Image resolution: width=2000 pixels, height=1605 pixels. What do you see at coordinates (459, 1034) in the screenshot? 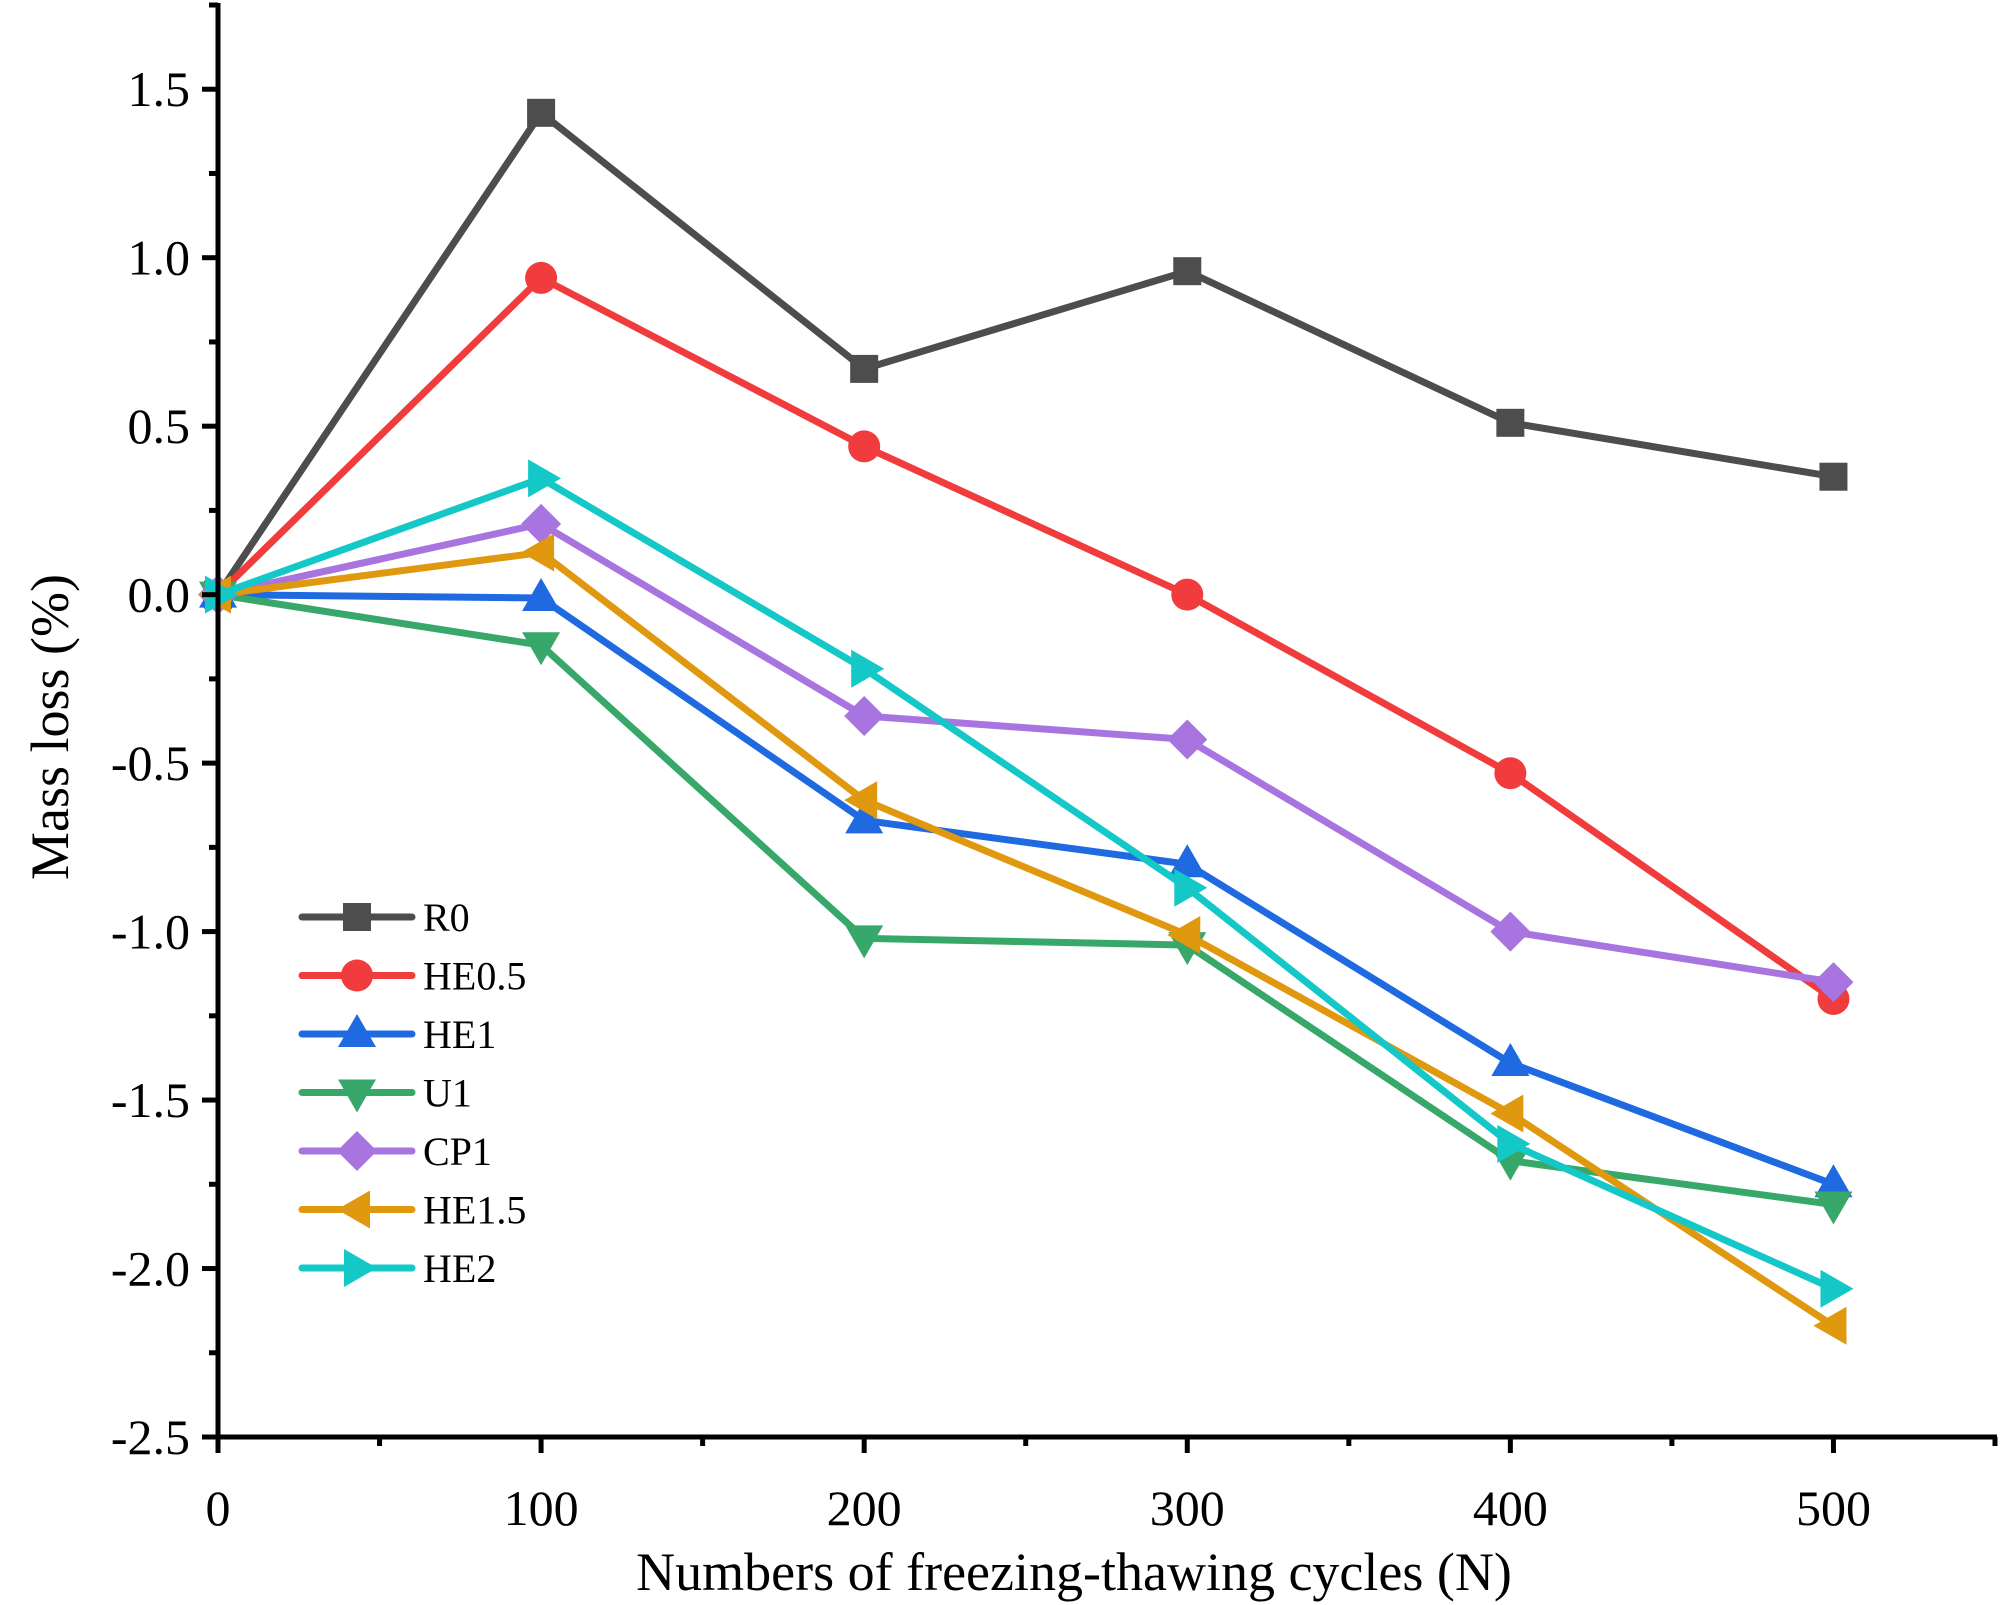
I see `legend-label: HE1` at bounding box center [459, 1034].